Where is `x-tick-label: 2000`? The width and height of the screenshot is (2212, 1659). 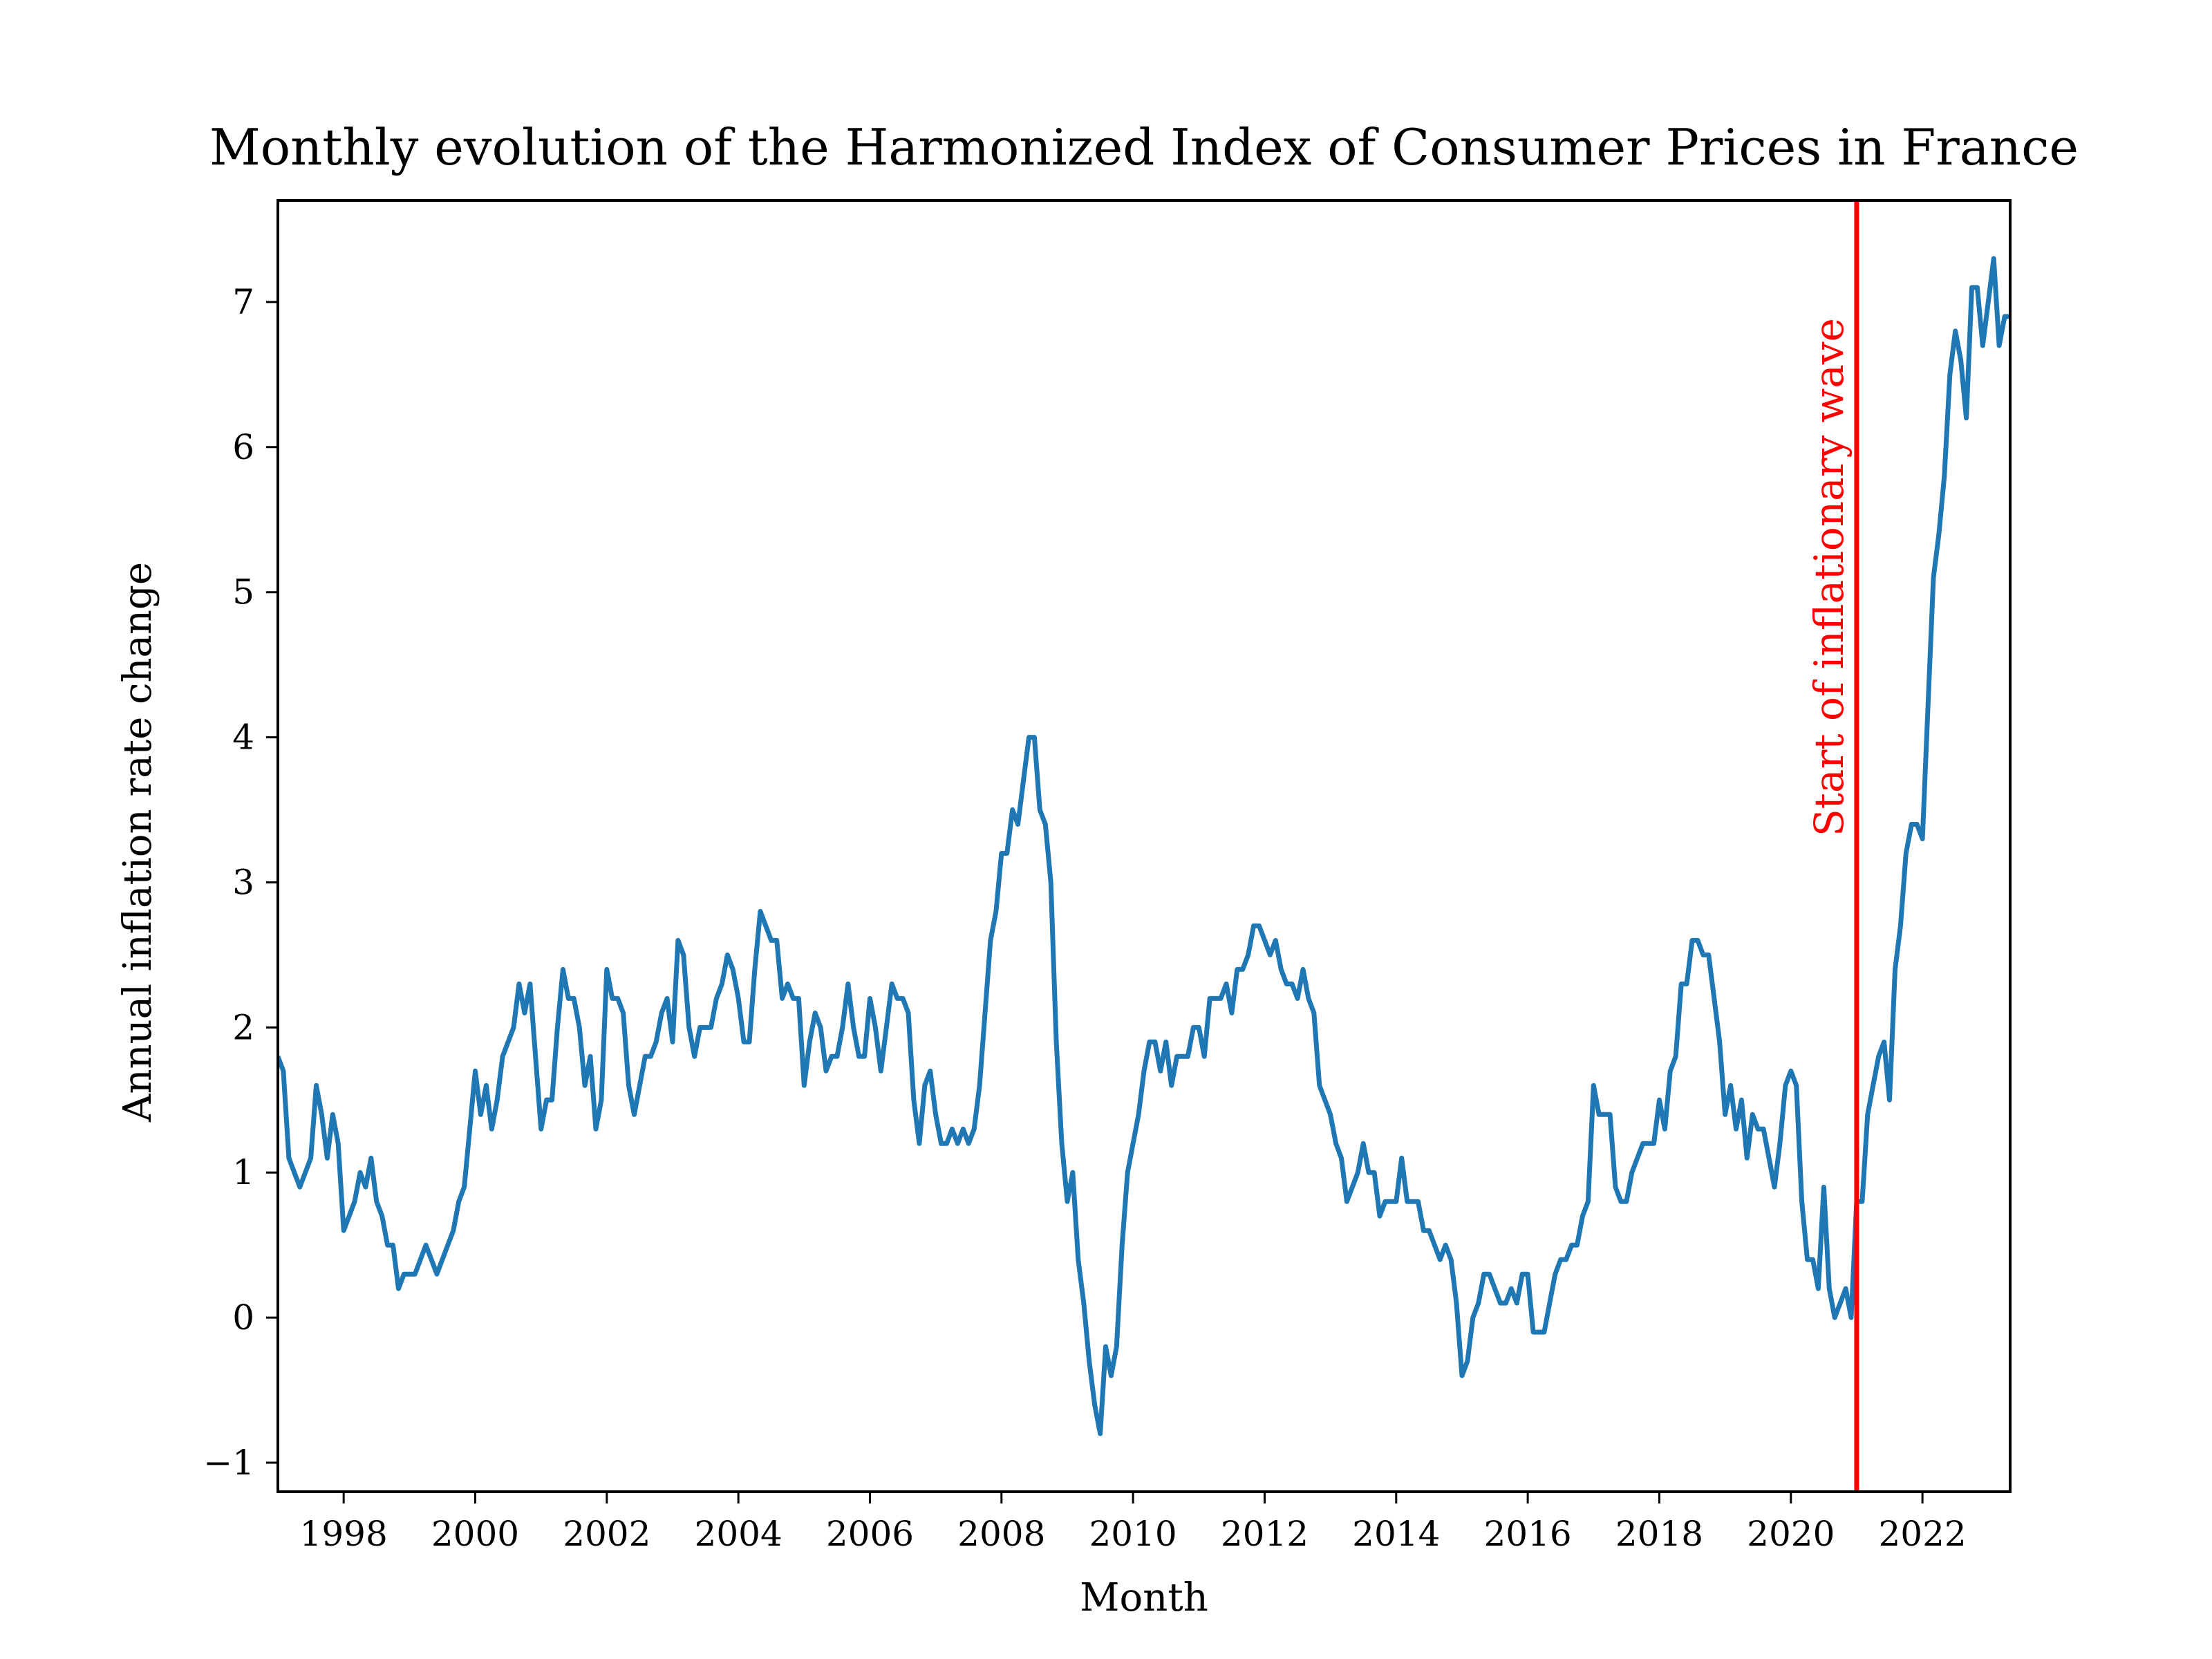 x-tick-label: 2000 is located at coordinates (475, 1534).